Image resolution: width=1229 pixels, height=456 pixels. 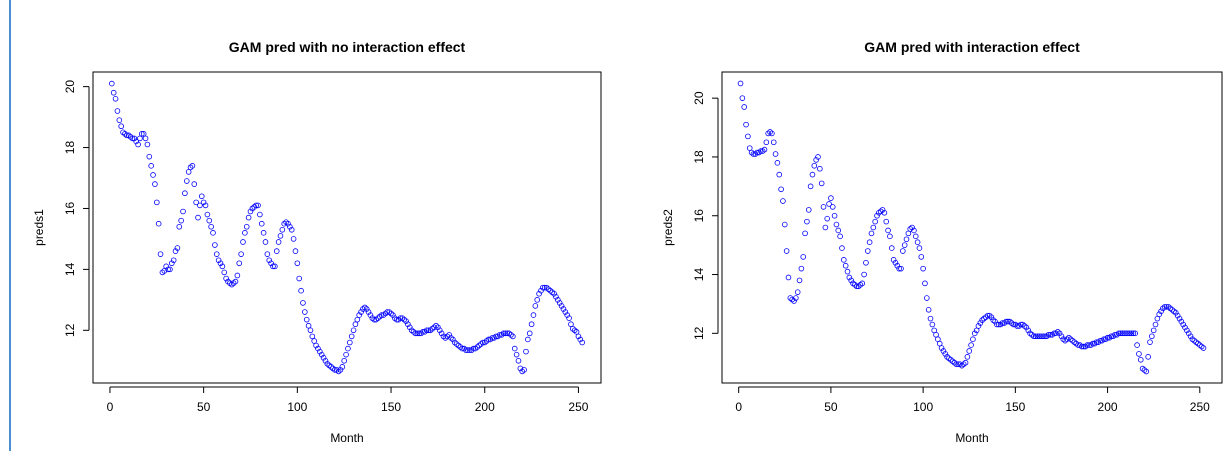 What do you see at coordinates (70, 87) in the screenshot?
I see `y-tick-label: 20` at bounding box center [70, 87].